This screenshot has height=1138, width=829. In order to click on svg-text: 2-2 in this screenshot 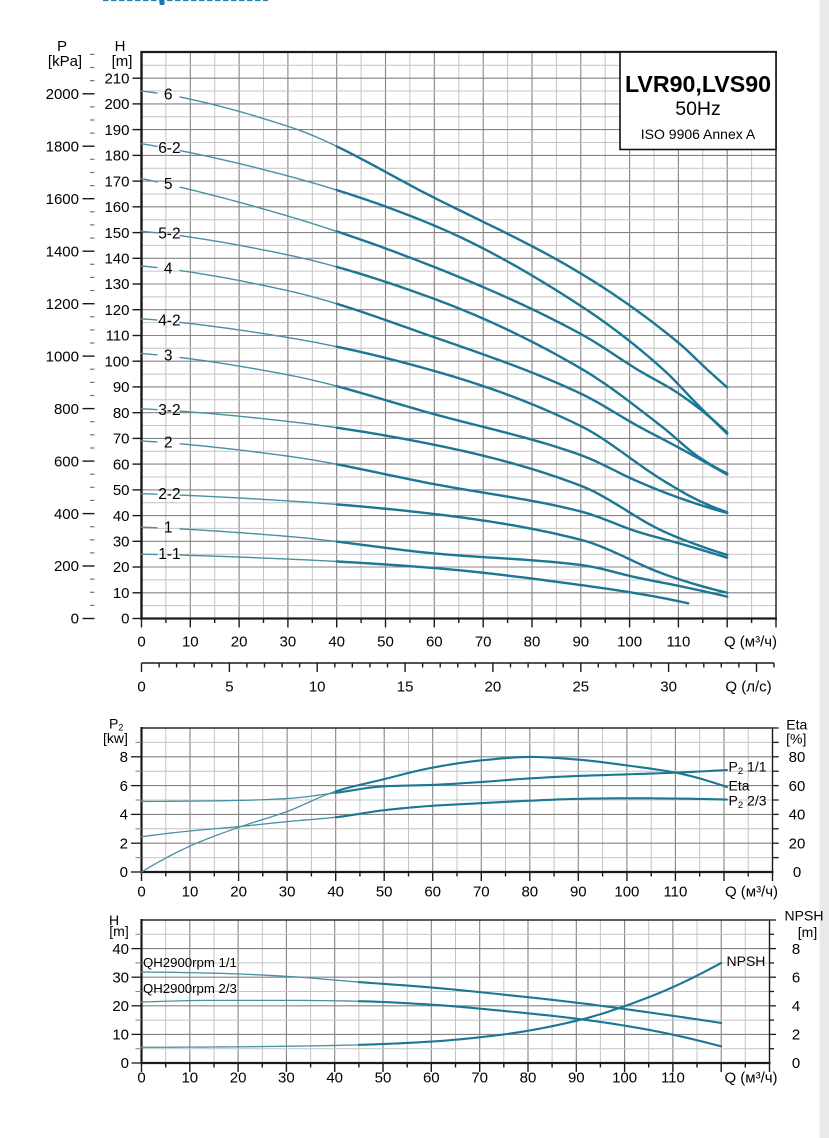, I will do `click(169, 494)`.